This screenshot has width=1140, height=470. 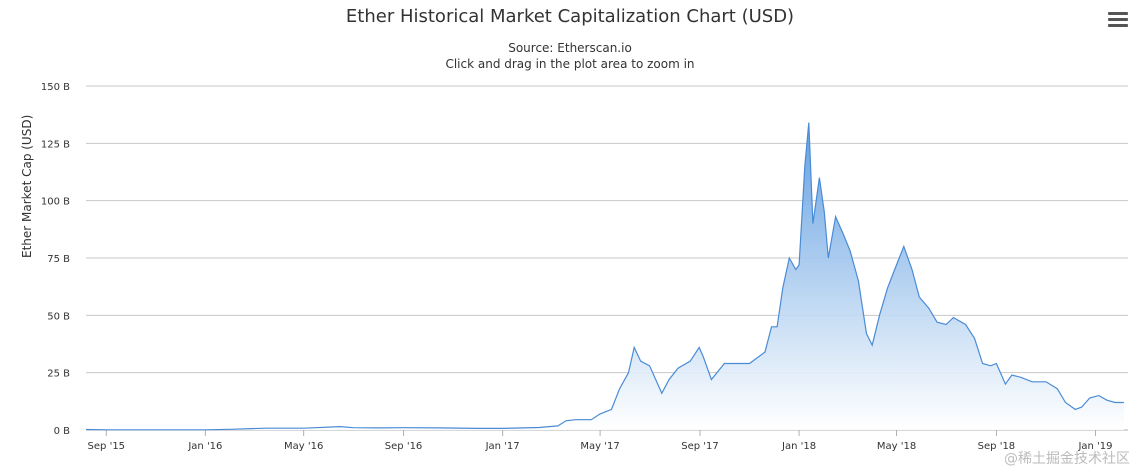 I want to click on hamburger-menu-icon, so click(x=1118, y=21).